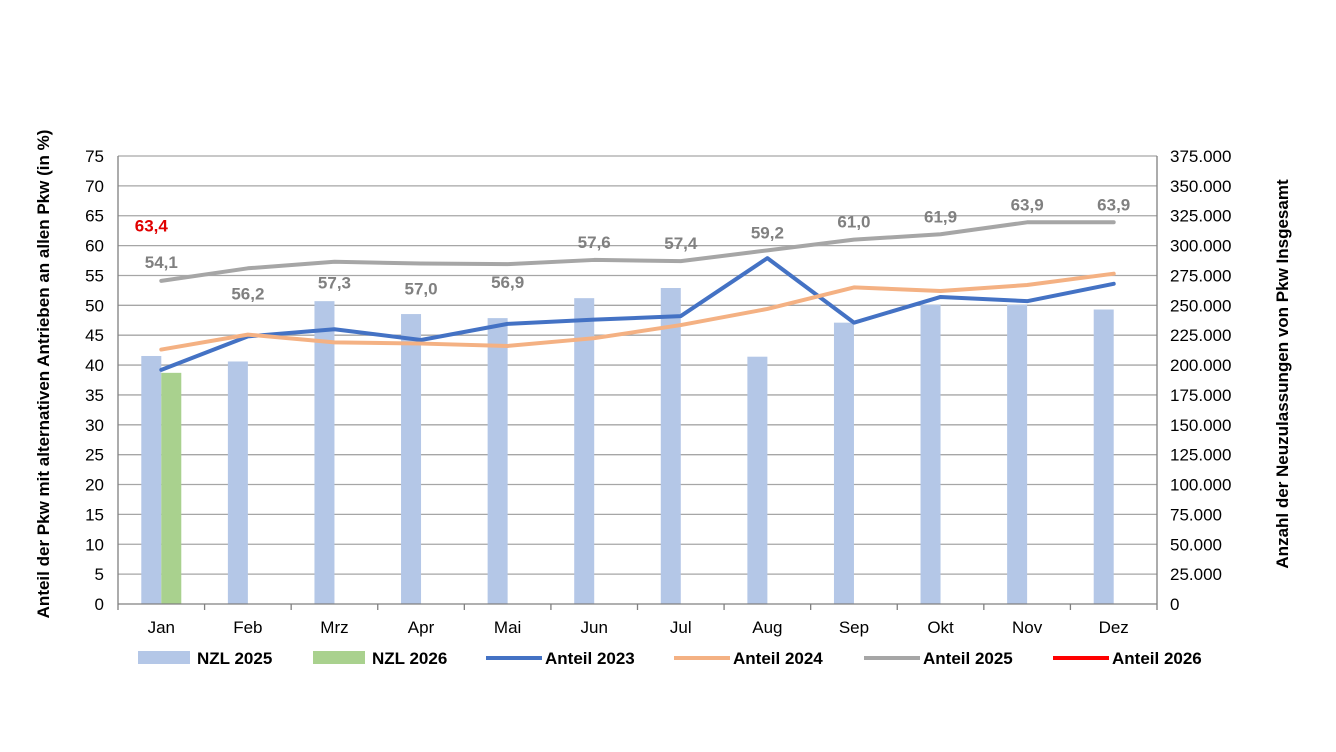  Describe the element at coordinates (1200, 365) in the screenshot. I see `y-right-tick-label: 200.000` at that location.